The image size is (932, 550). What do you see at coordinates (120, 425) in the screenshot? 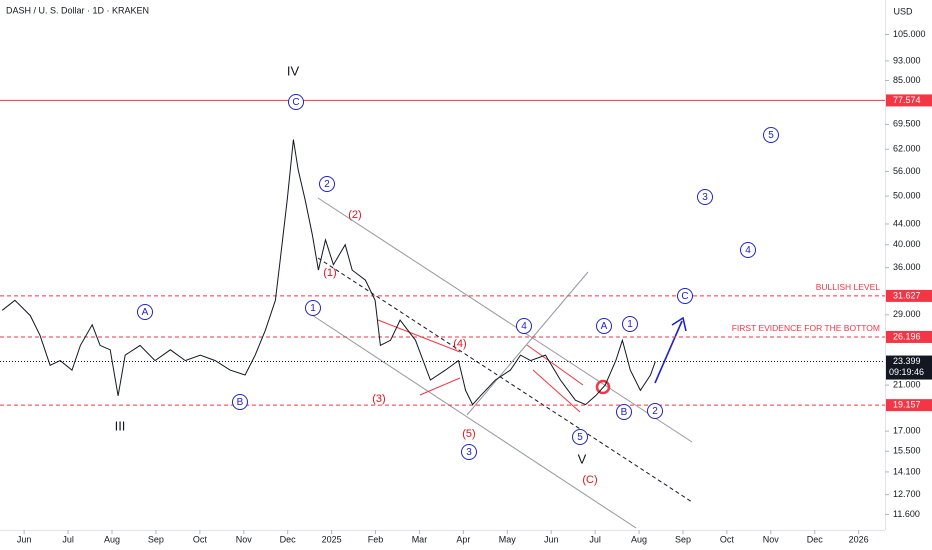
I see `wave-label: III` at bounding box center [120, 425].